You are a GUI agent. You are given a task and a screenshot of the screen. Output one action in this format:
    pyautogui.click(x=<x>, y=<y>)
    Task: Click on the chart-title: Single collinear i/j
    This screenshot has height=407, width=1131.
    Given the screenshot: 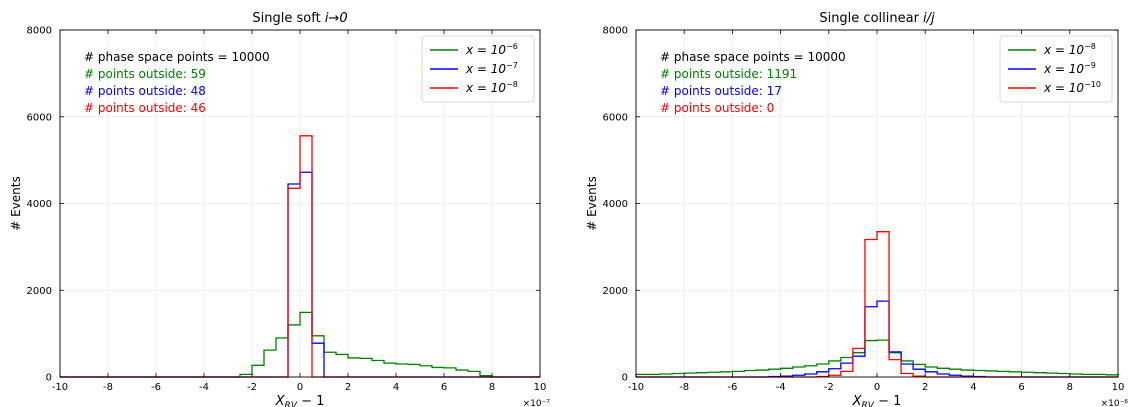 What is the action you would take?
    pyautogui.click(x=877, y=18)
    